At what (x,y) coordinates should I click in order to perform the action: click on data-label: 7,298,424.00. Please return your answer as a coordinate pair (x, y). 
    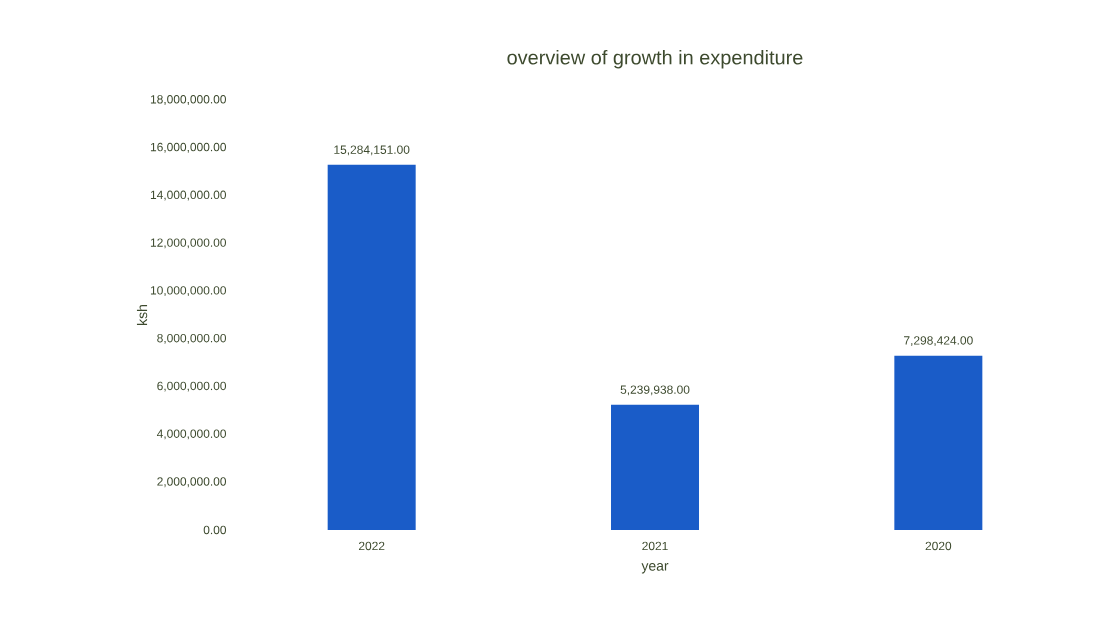
    Looking at the image, I should click on (938, 341).